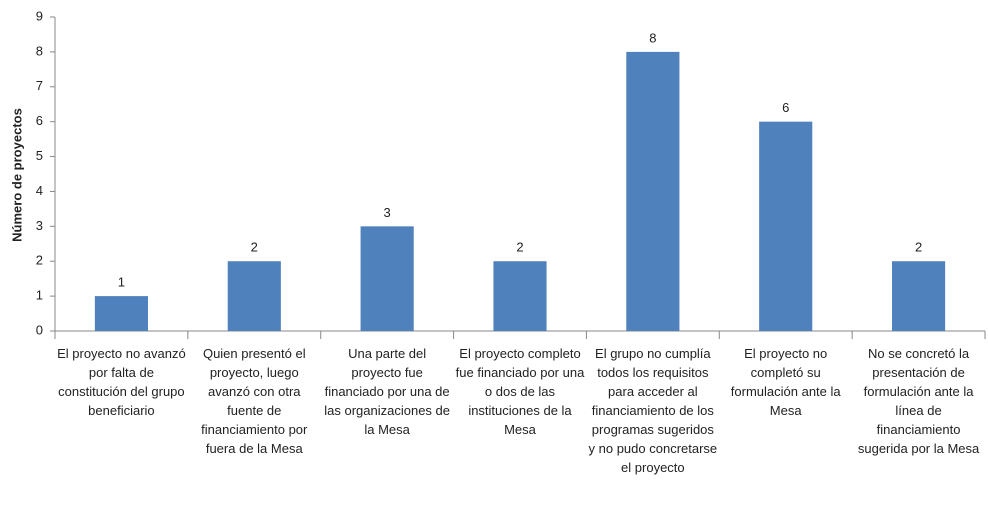 This screenshot has height=524, width=988. I want to click on y-tick-label: 7, so click(39, 85).